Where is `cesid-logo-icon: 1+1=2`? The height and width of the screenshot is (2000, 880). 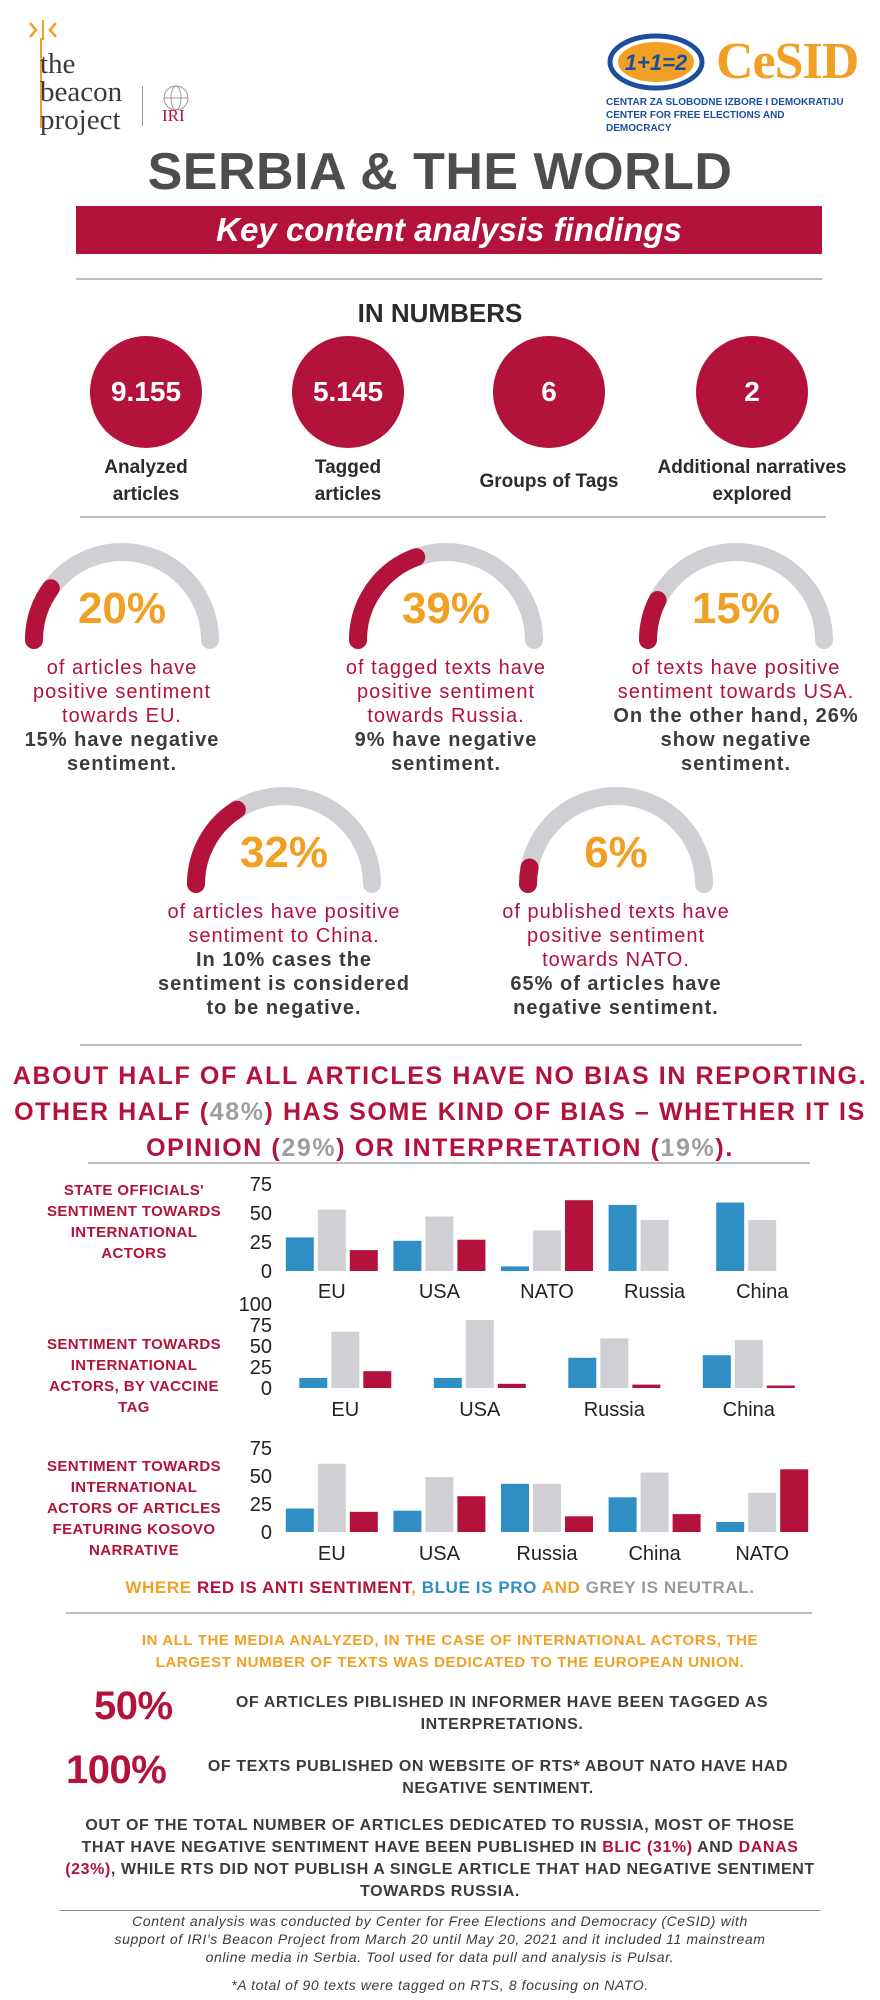 cesid-logo-icon: 1+1=2 is located at coordinates (656, 62).